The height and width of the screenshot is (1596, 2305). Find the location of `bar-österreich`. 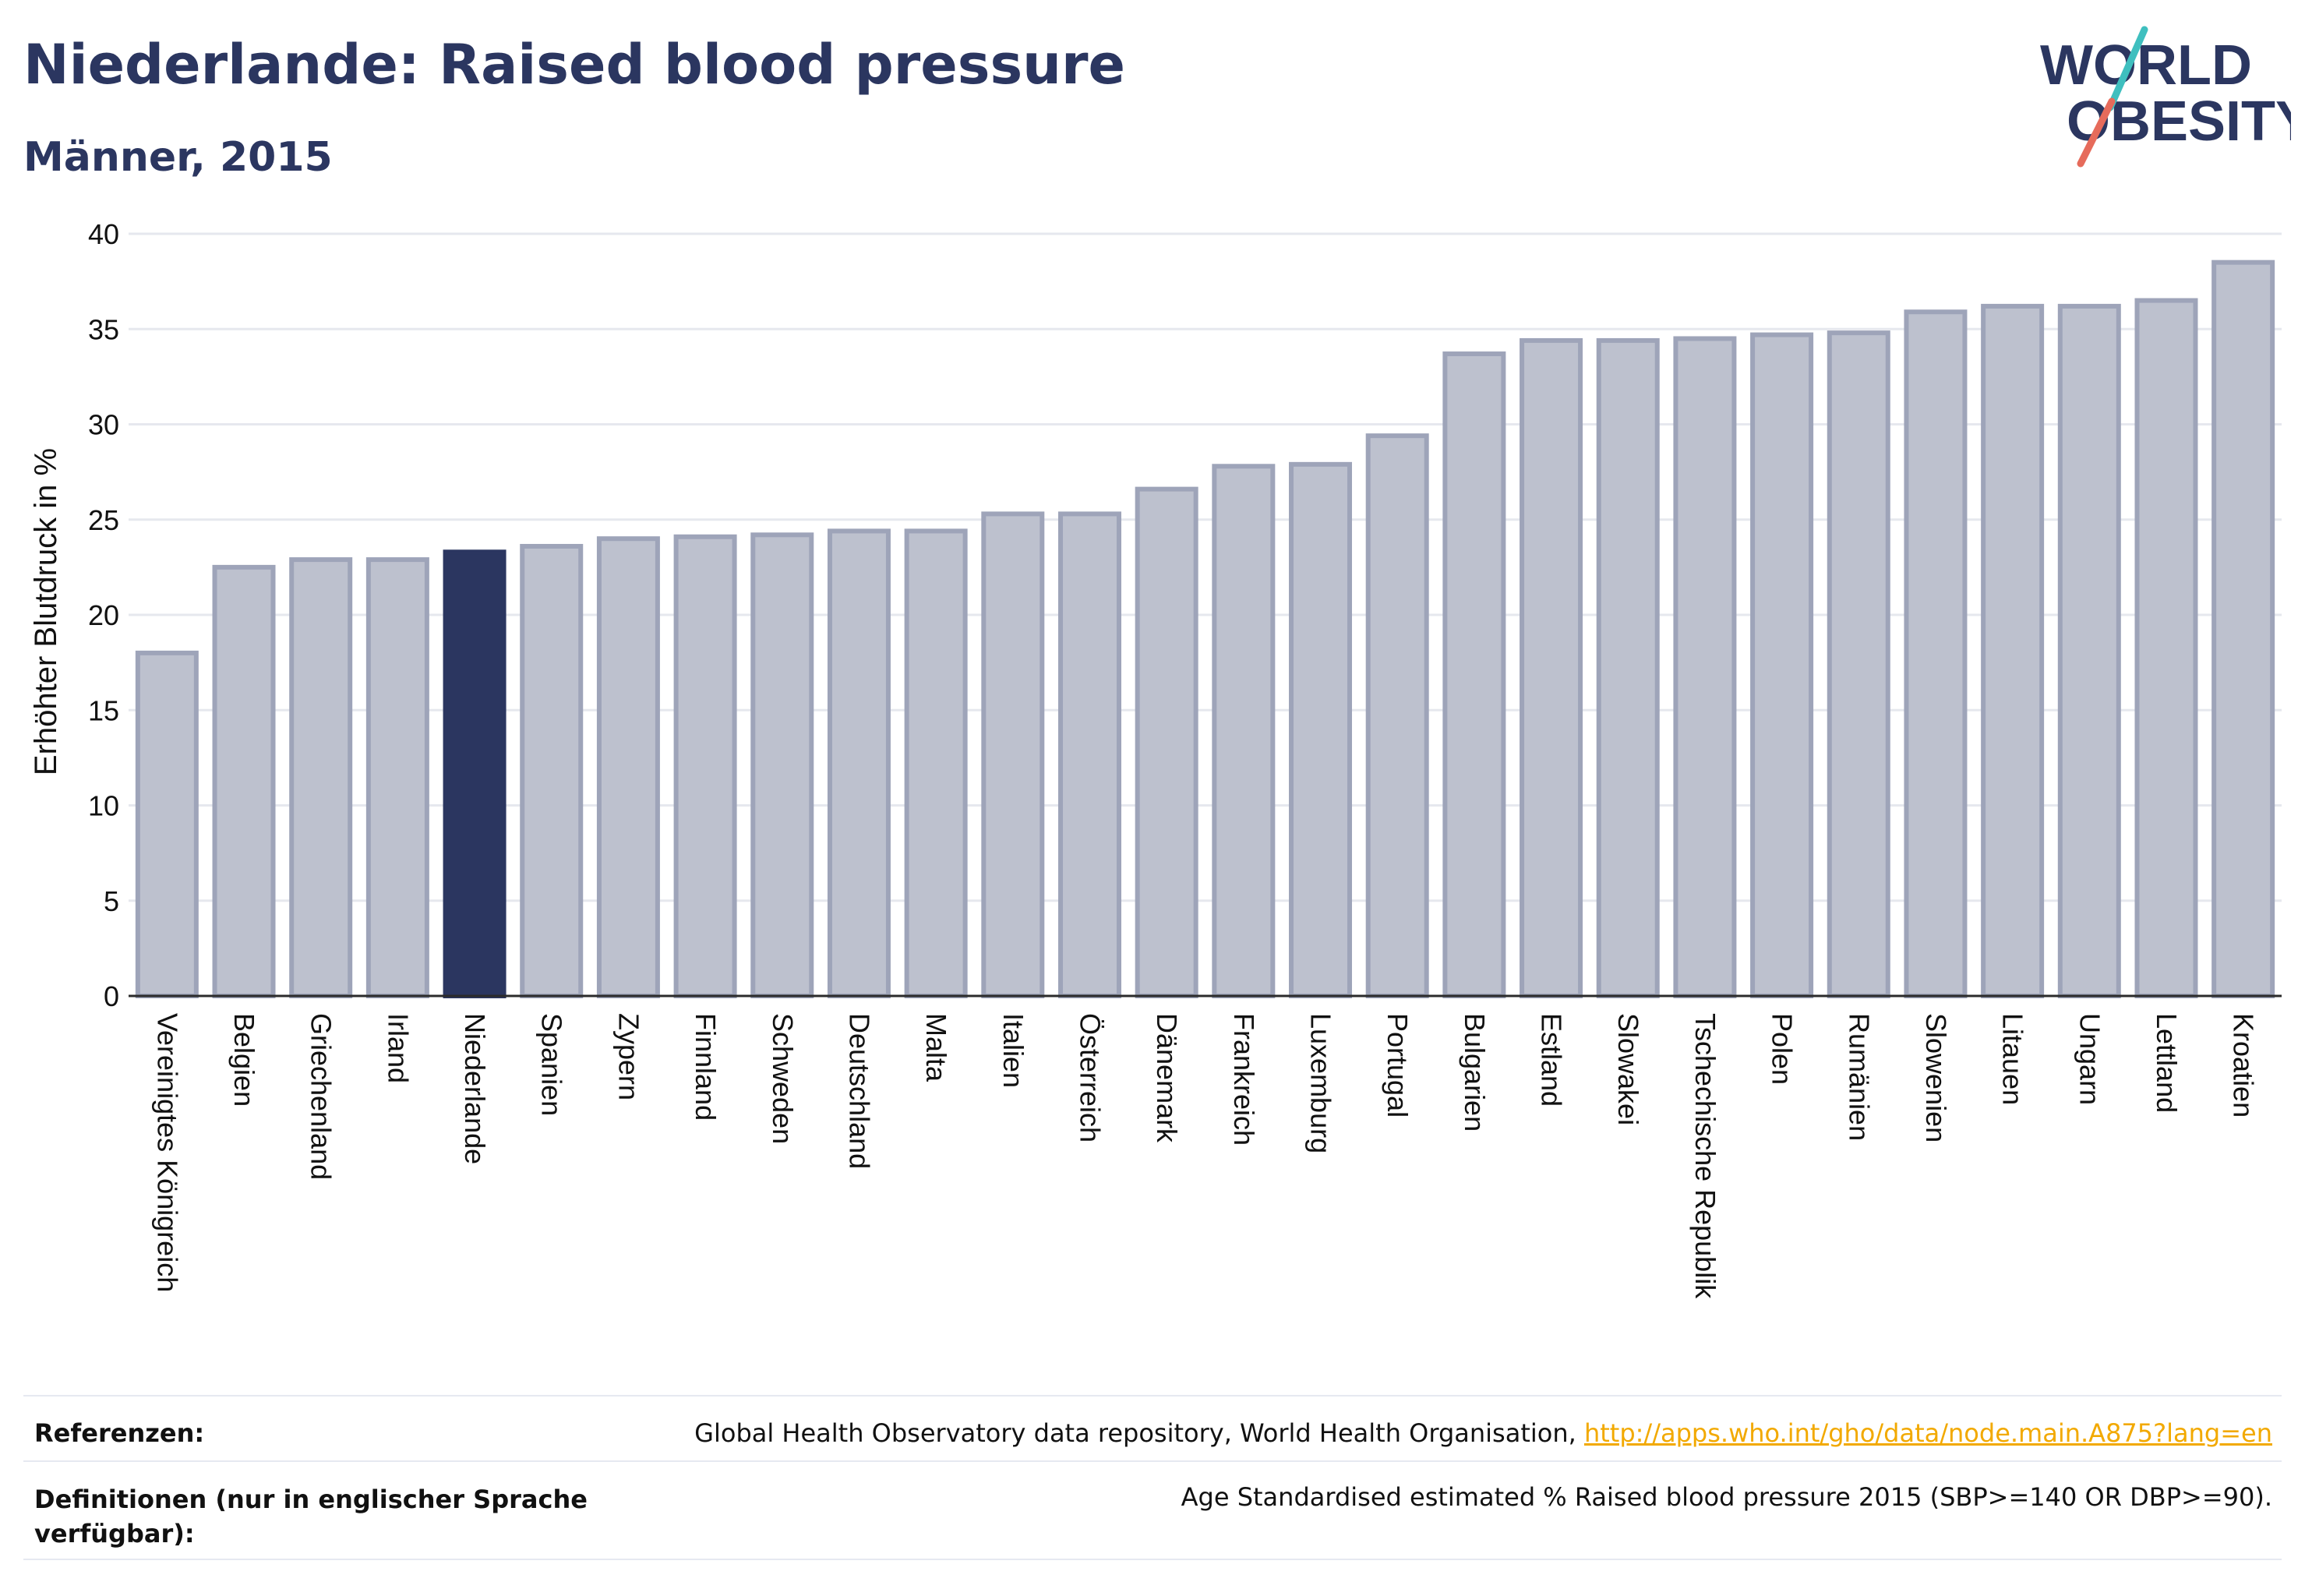

bar-österreich is located at coordinates (1089, 754).